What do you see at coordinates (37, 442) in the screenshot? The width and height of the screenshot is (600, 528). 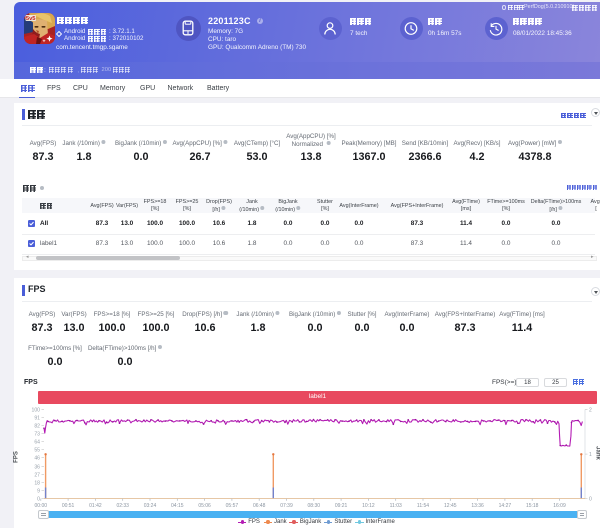 I see `svg-text: 64` at bounding box center [37, 442].